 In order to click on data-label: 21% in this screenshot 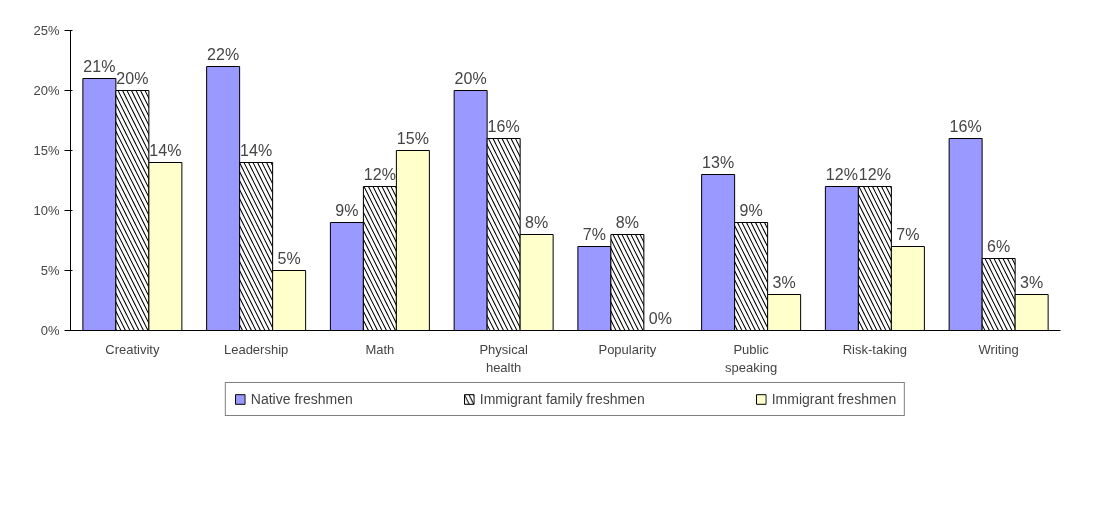, I will do `click(99, 66)`.